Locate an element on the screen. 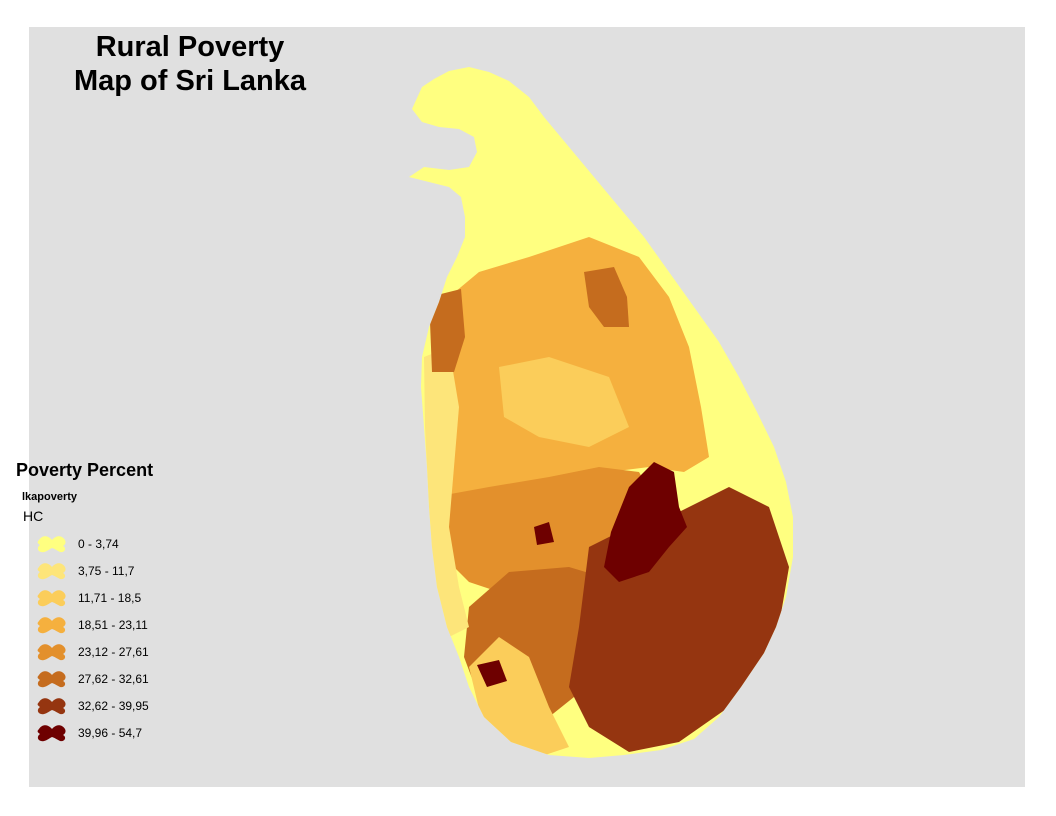 This screenshot has width=1056, height=816. legend-heading: Poverty Percent is located at coordinates (85, 470).